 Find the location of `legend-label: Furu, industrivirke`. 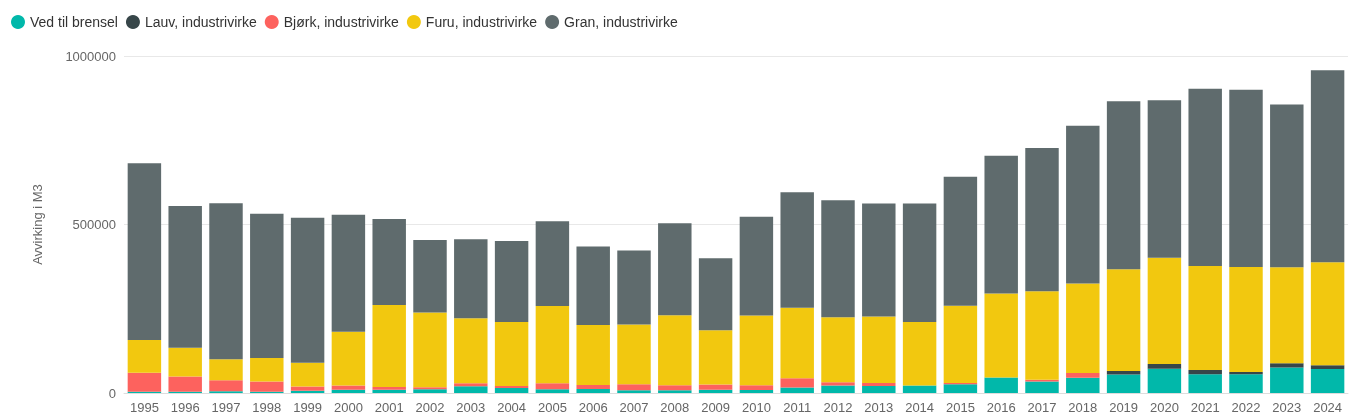

legend-label: Furu, industrivirke is located at coordinates (481, 22).